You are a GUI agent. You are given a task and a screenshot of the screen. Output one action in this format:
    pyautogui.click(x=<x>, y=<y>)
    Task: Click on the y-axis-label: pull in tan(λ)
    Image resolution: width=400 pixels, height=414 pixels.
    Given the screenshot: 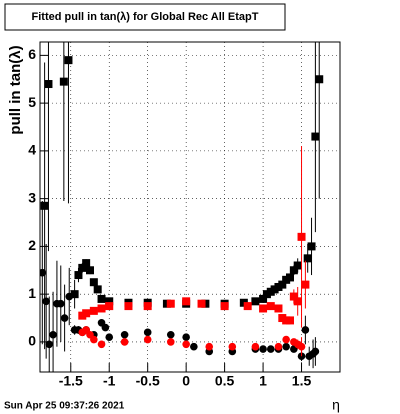 What is the action you would take?
    pyautogui.click(x=15, y=89)
    